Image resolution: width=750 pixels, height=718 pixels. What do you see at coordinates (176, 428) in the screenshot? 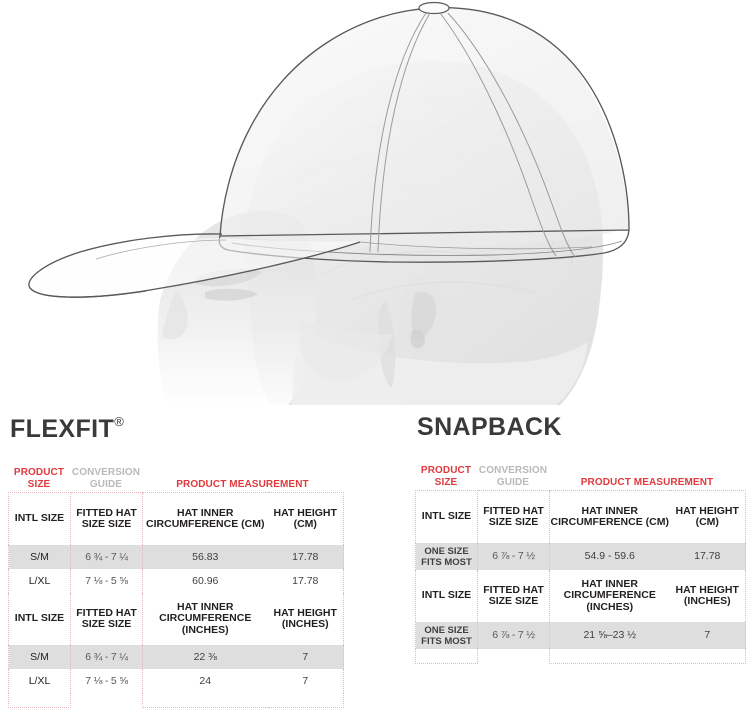
I see `flexfit-title: FLEXFIT®` at bounding box center [176, 428].